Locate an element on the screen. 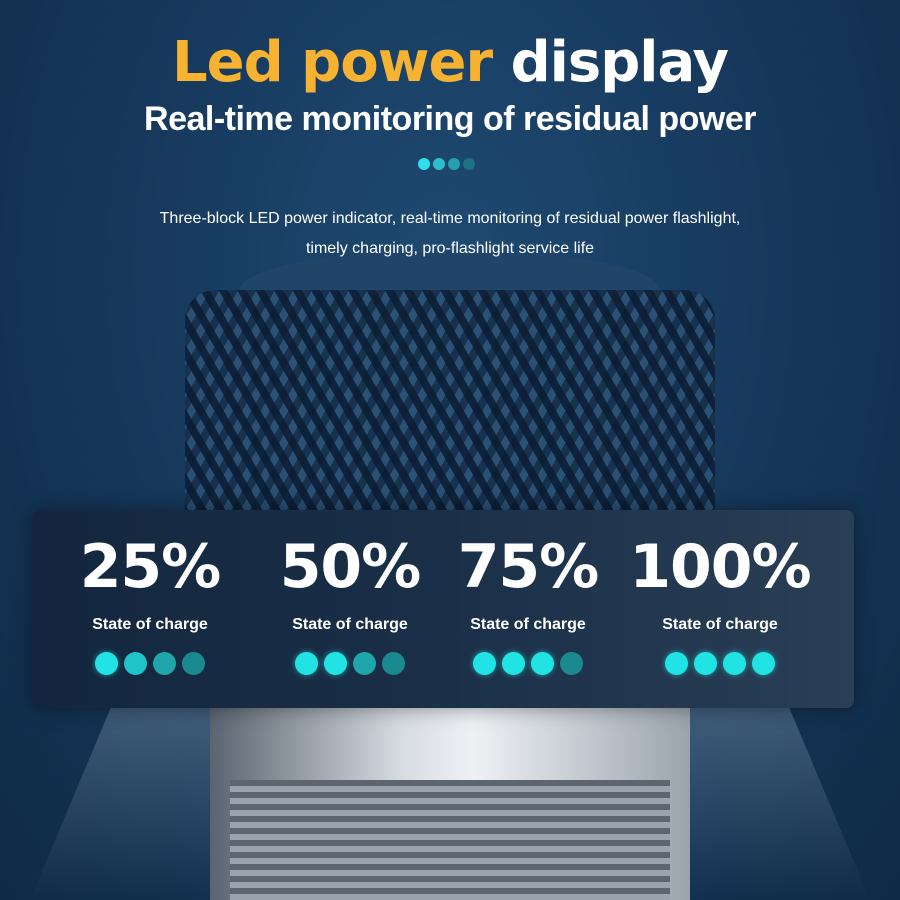  charge-card-1: 25% State of charge is located at coordinates (150, 592).